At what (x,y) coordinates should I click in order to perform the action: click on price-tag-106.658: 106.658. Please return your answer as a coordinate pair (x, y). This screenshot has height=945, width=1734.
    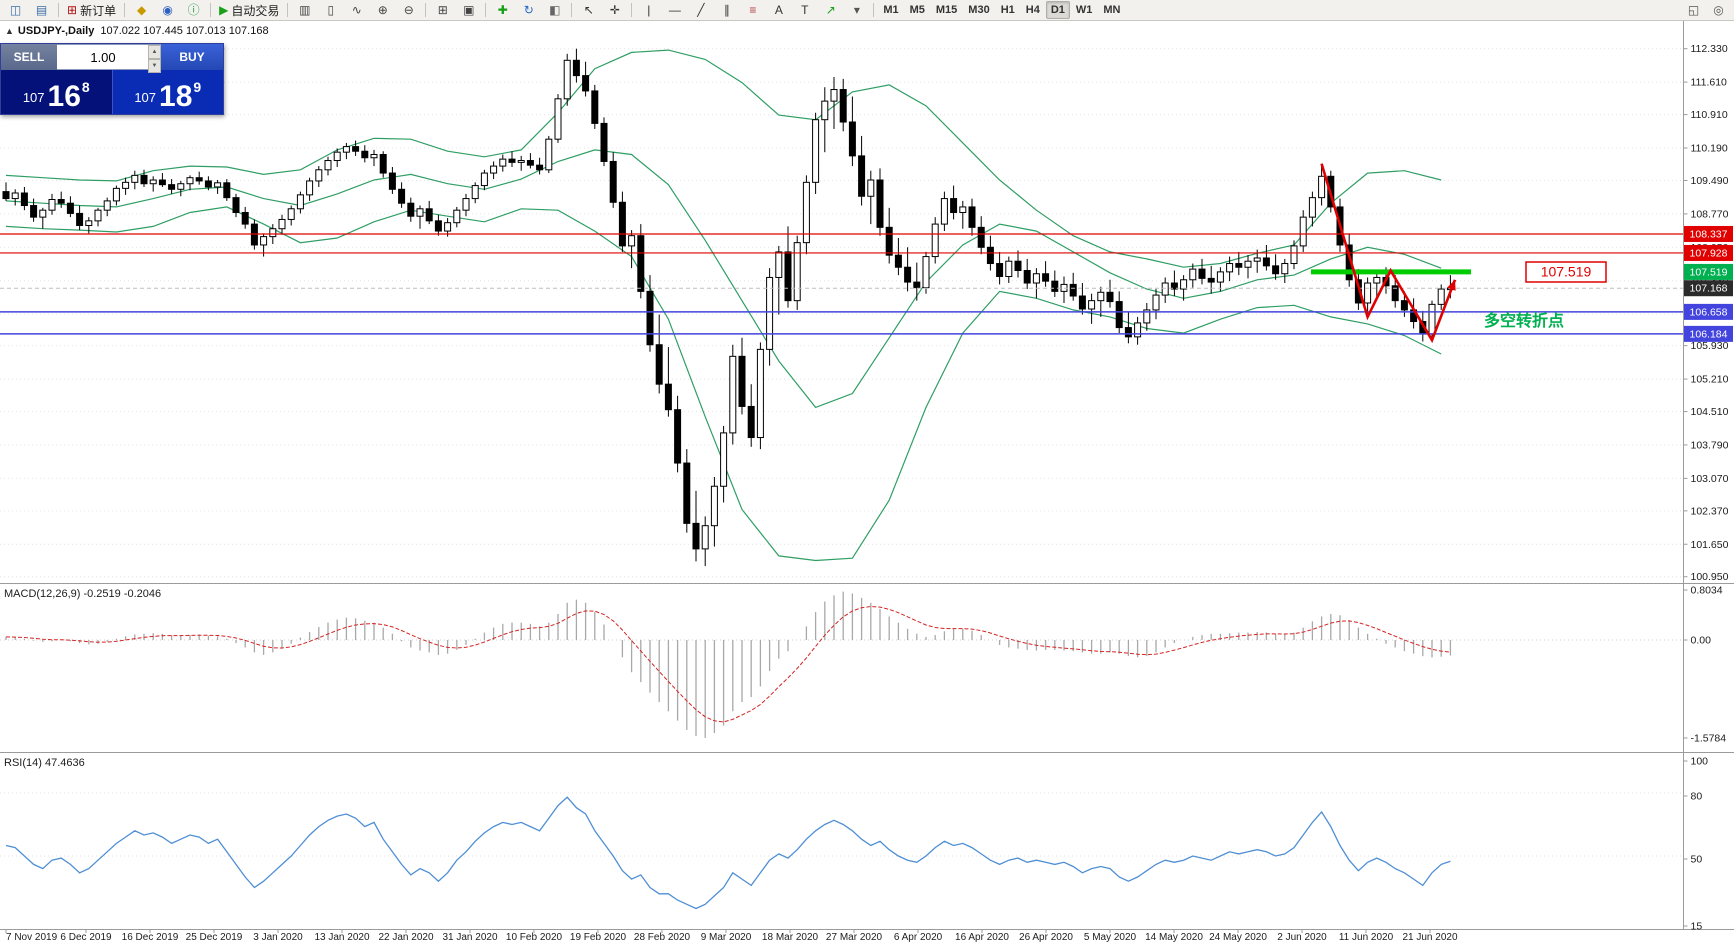
    Looking at the image, I should click on (1708, 311).